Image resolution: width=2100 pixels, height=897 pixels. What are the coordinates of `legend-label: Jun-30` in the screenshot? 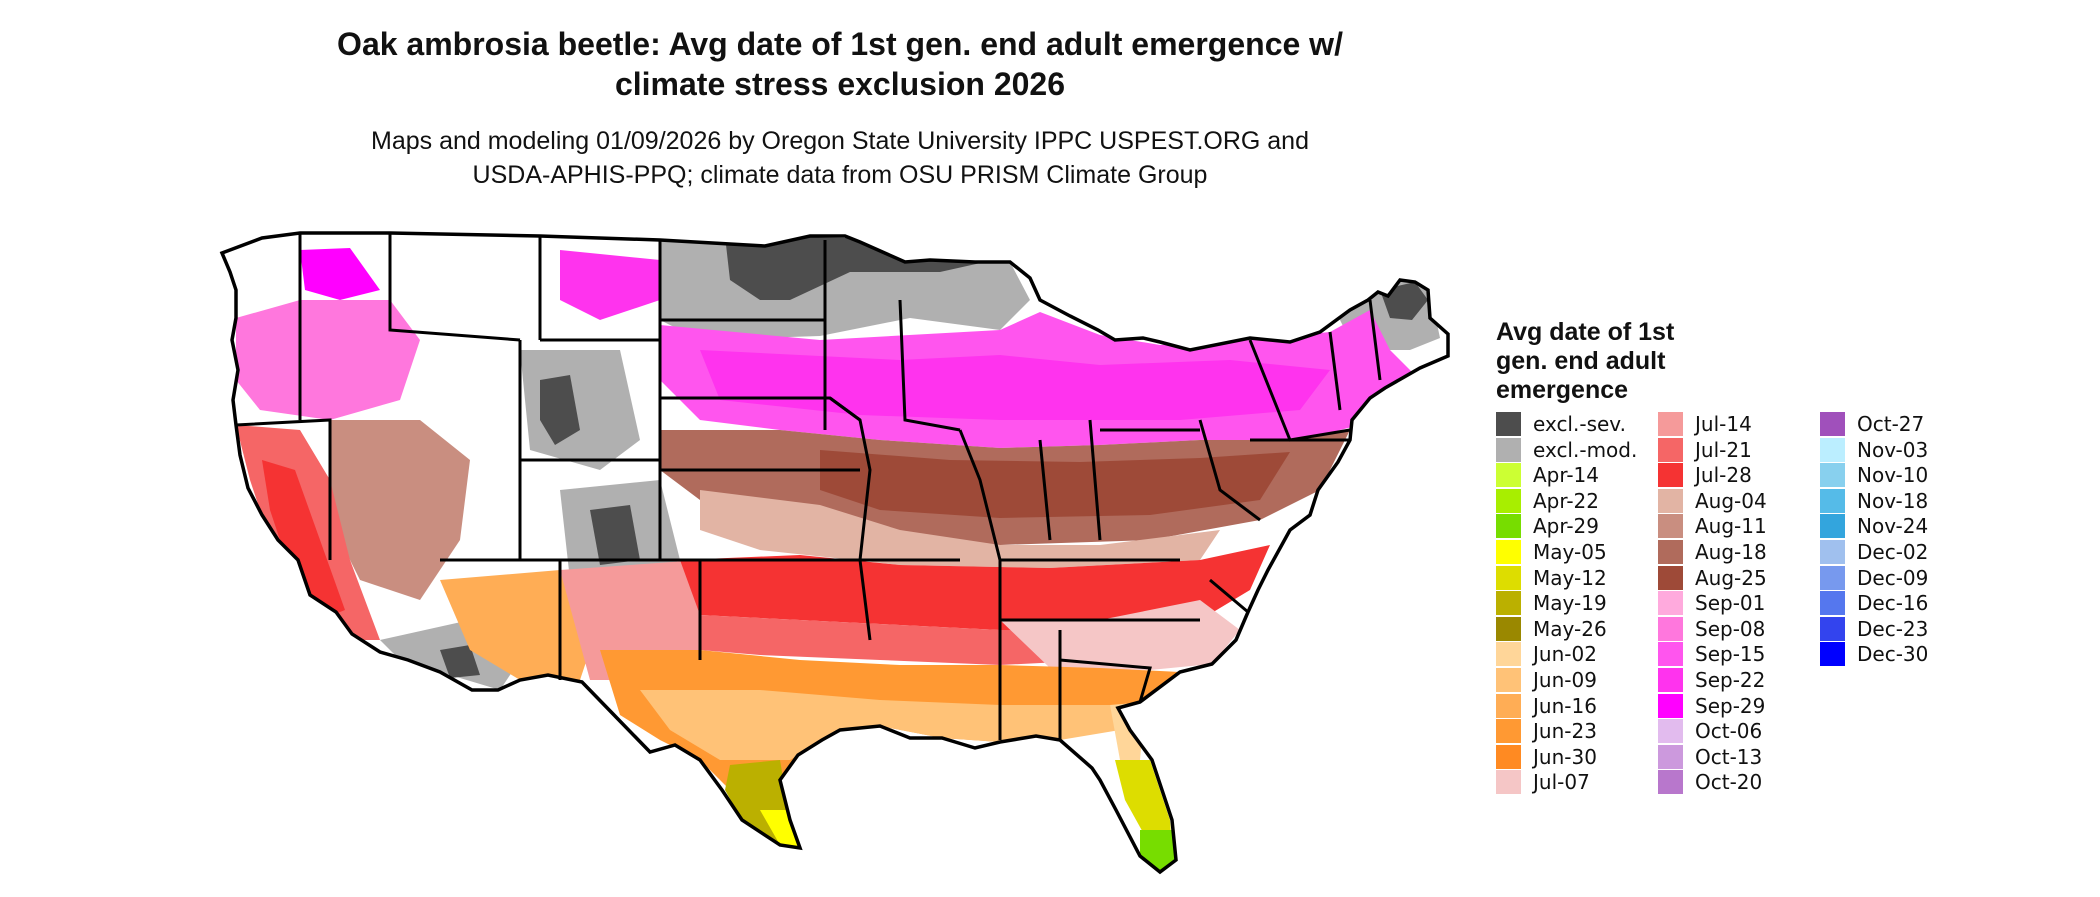 It's located at (1565, 756).